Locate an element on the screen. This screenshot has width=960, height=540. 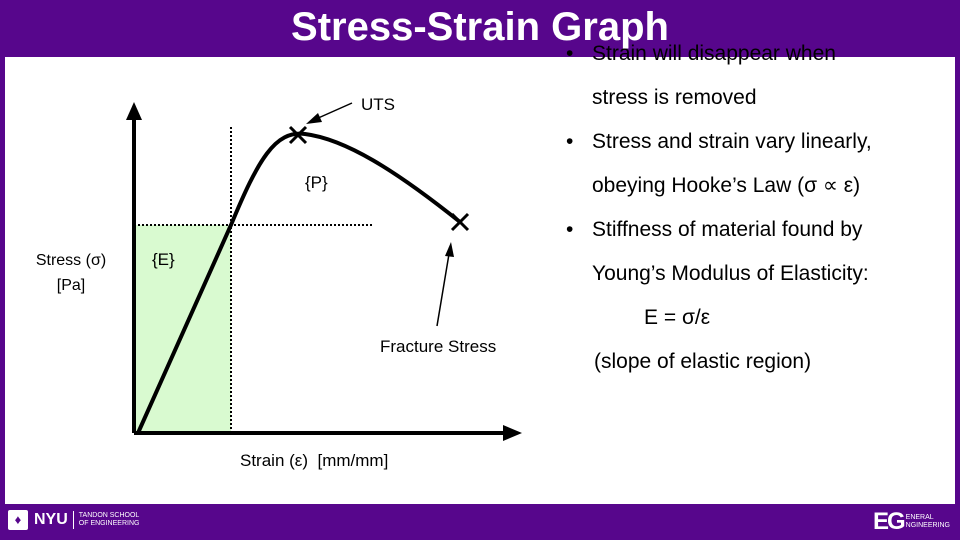
uts-marker-icon is located at coordinates (298, 135).